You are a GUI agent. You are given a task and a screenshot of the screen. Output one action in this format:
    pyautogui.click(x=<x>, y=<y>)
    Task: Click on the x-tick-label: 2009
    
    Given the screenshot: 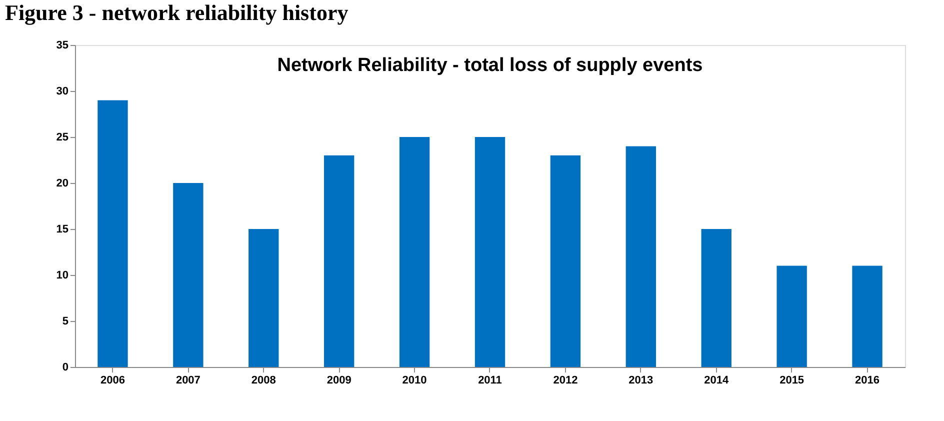 What is the action you would take?
    pyautogui.click(x=339, y=380)
    